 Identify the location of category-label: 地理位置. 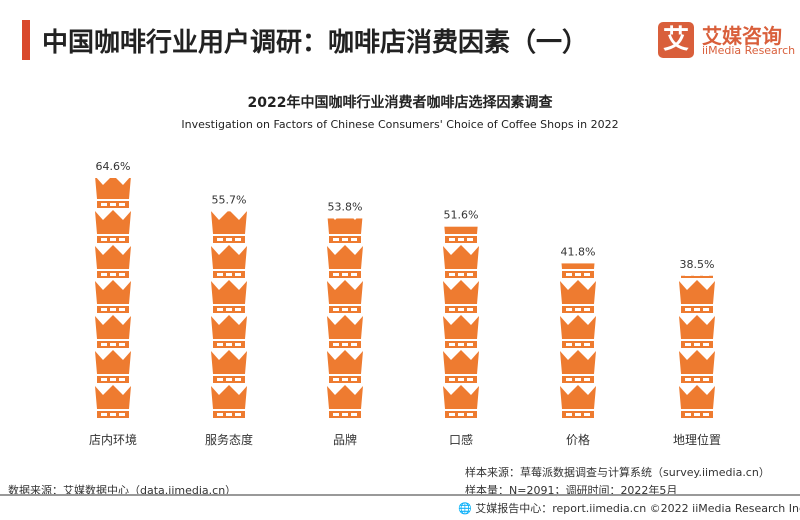
(697, 439).